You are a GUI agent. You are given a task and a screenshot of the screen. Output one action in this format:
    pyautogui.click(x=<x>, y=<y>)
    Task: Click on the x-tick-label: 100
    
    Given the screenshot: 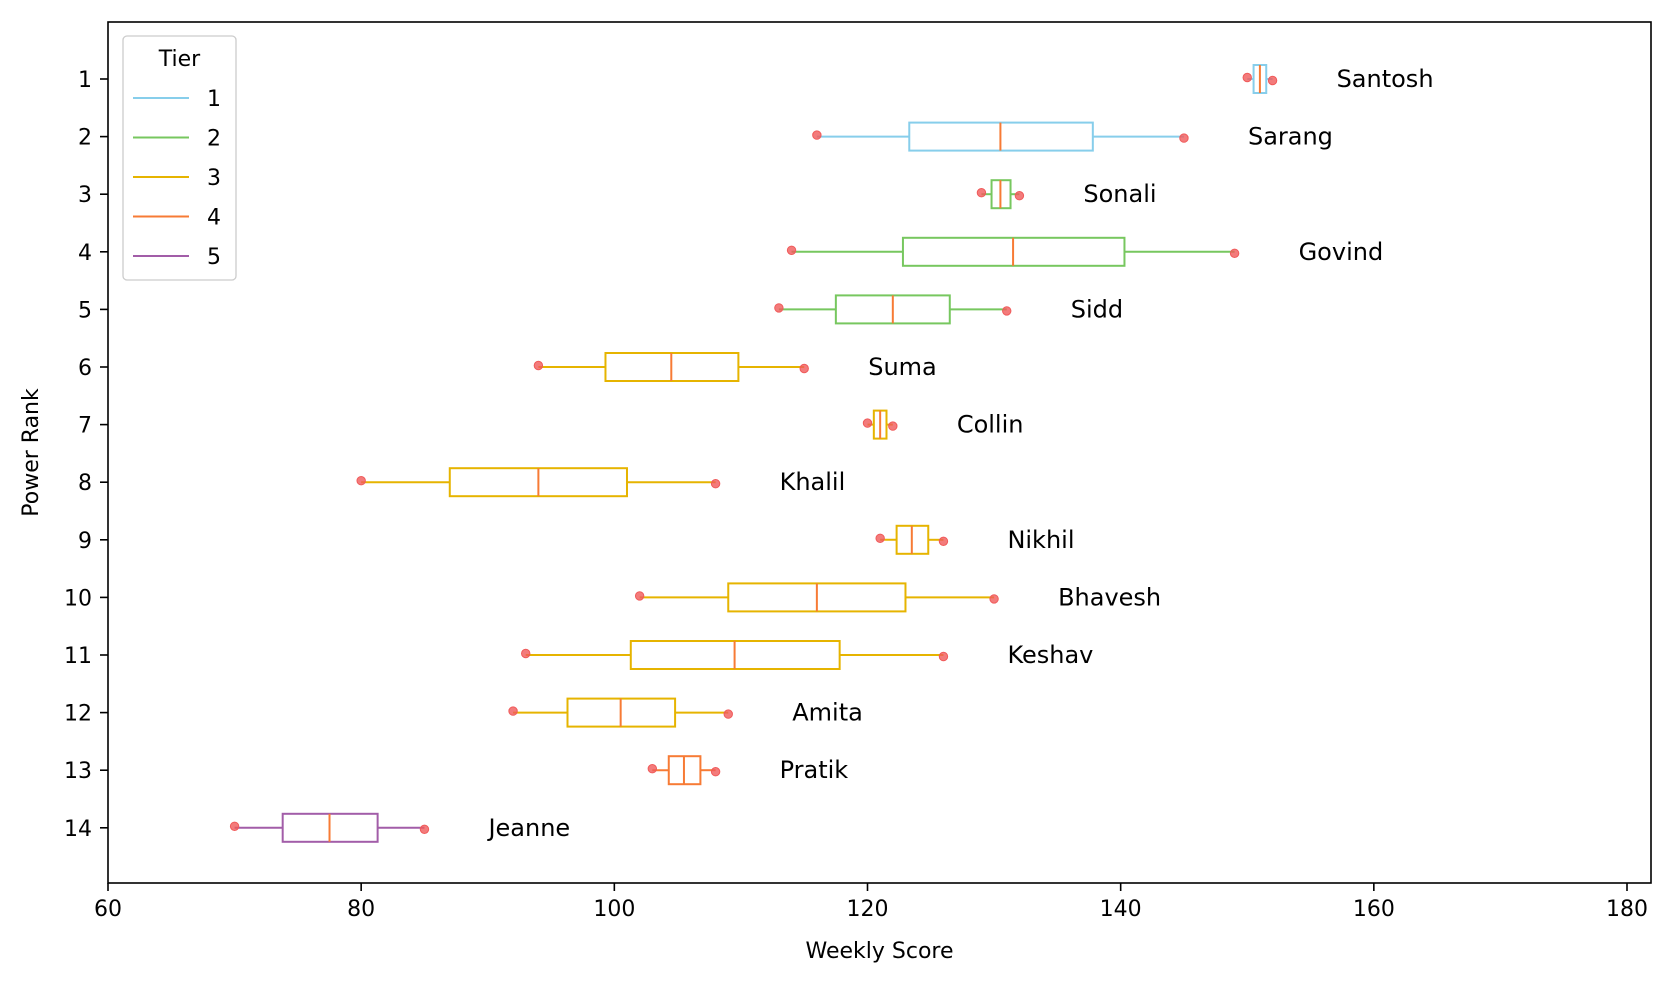 What is the action you would take?
    pyautogui.click(x=614, y=909)
    